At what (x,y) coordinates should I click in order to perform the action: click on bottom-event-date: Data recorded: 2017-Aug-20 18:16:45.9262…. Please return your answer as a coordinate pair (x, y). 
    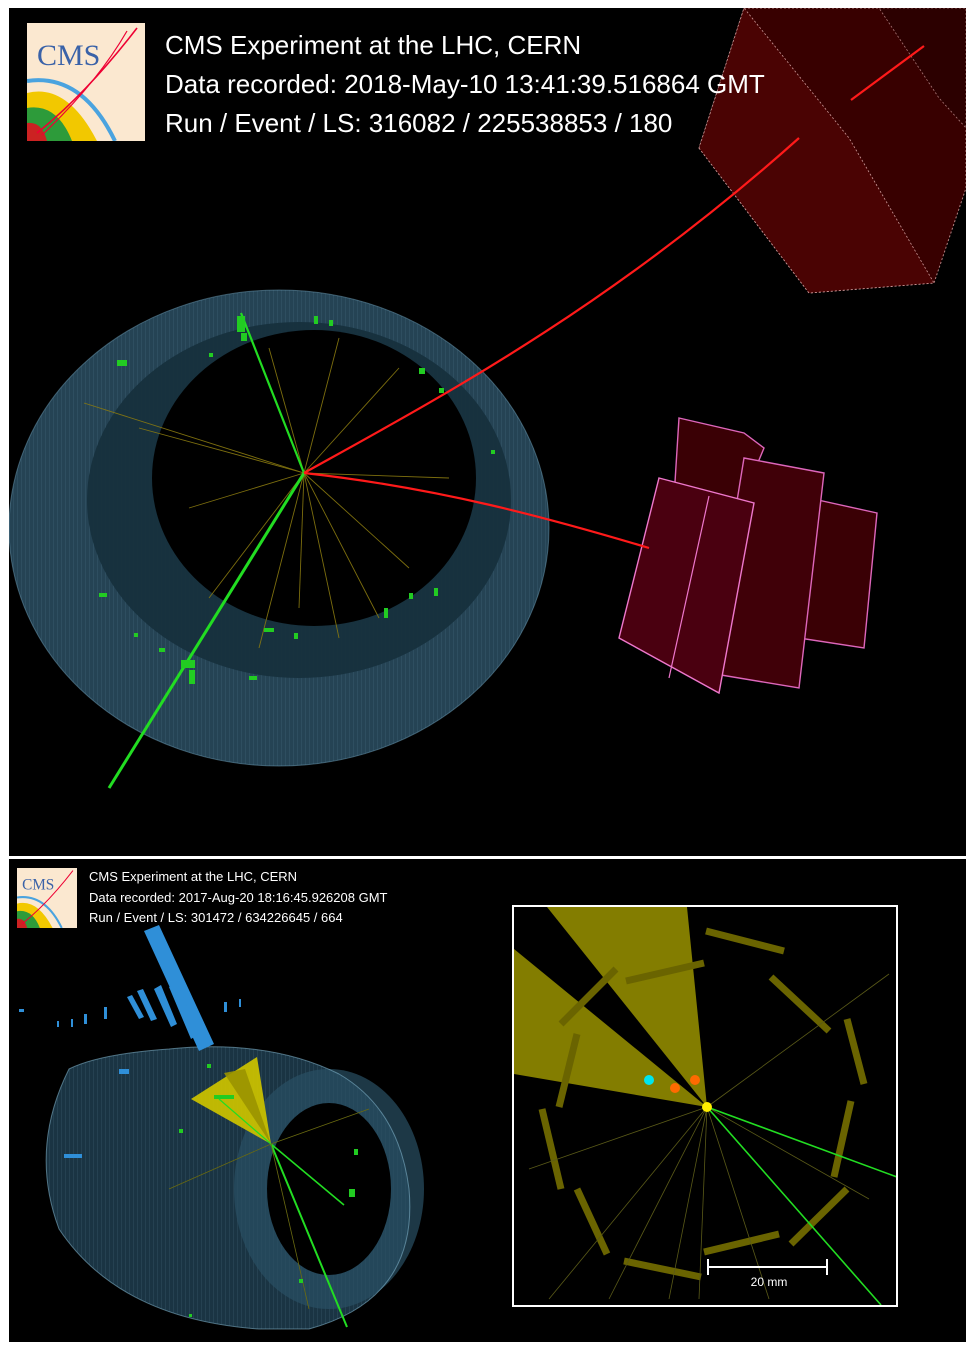
    Looking at the image, I should click on (238, 897).